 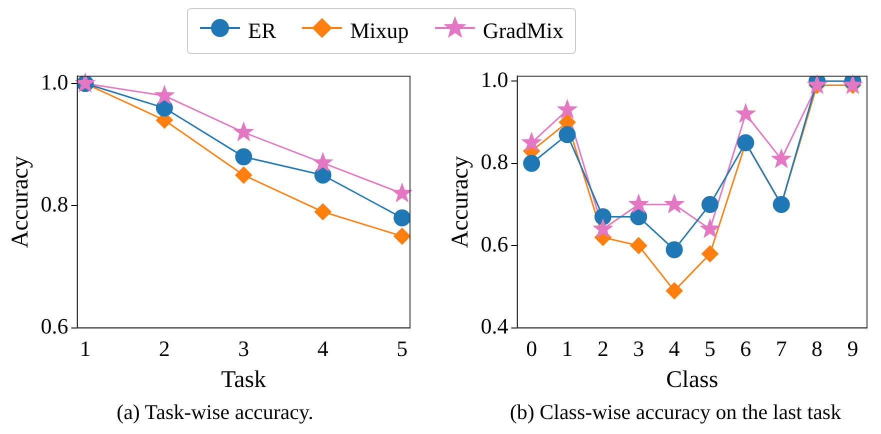 I want to click on x-axis-title: Task, so click(x=243, y=379).